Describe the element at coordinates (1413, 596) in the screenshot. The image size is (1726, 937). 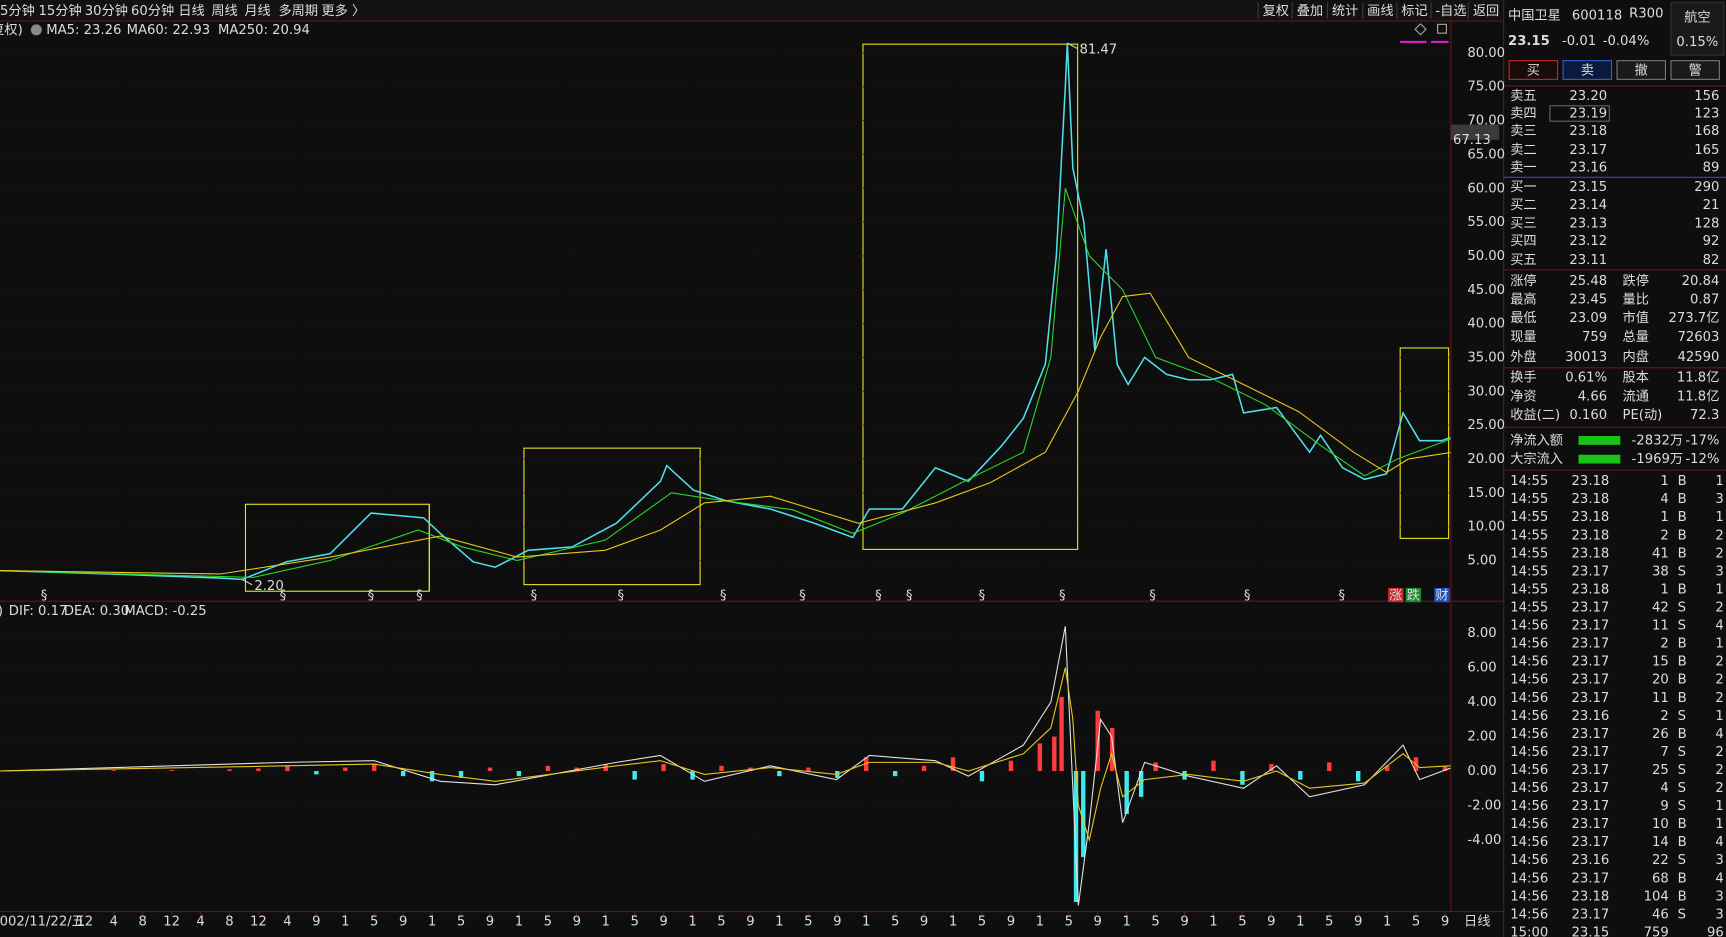
I see `event-tag: 跌` at that location.